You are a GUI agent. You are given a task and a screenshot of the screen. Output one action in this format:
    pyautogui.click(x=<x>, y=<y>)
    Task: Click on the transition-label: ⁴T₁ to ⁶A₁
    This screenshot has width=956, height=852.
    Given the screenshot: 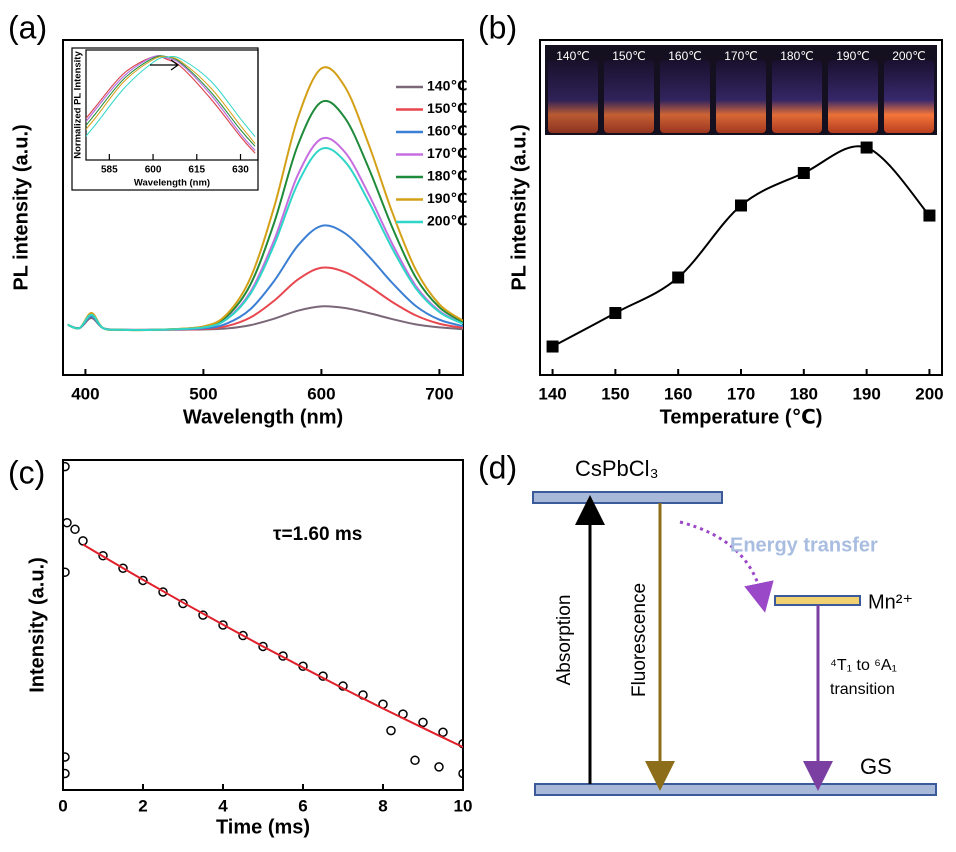 What is the action you would take?
    pyautogui.click(x=863, y=665)
    